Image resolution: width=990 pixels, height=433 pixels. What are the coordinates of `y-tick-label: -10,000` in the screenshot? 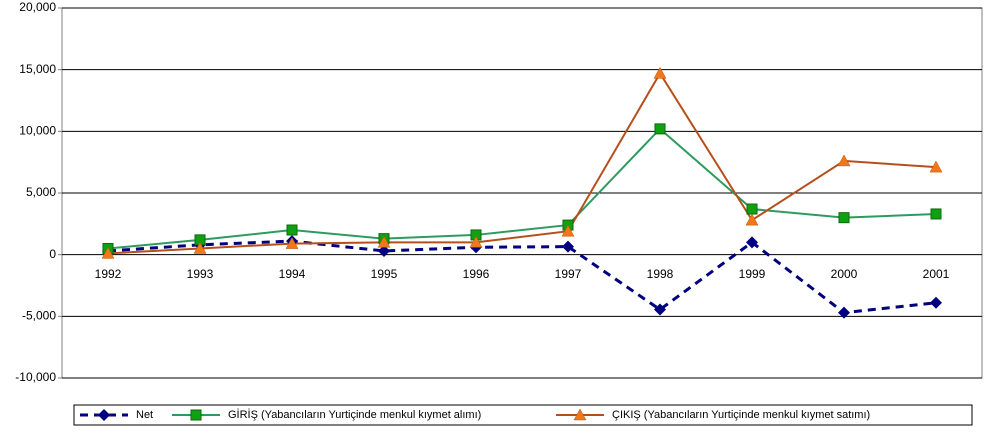 It's located at (35, 377).